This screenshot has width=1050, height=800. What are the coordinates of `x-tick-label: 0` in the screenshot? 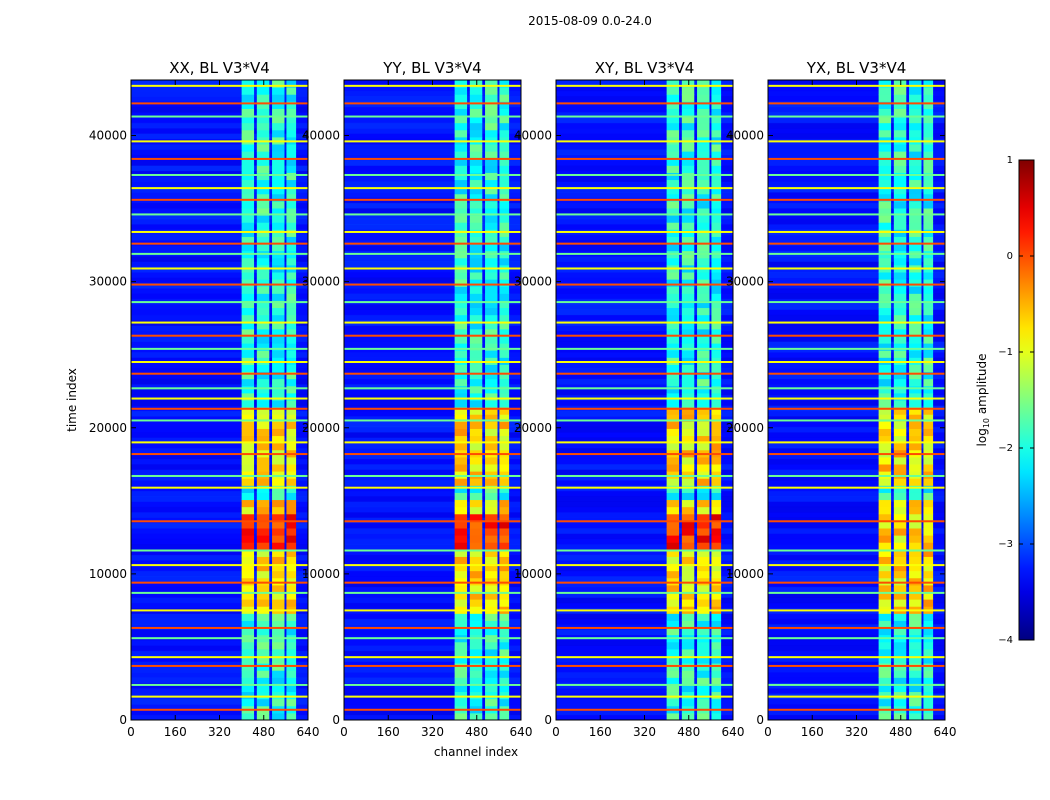 It's located at (556, 732).